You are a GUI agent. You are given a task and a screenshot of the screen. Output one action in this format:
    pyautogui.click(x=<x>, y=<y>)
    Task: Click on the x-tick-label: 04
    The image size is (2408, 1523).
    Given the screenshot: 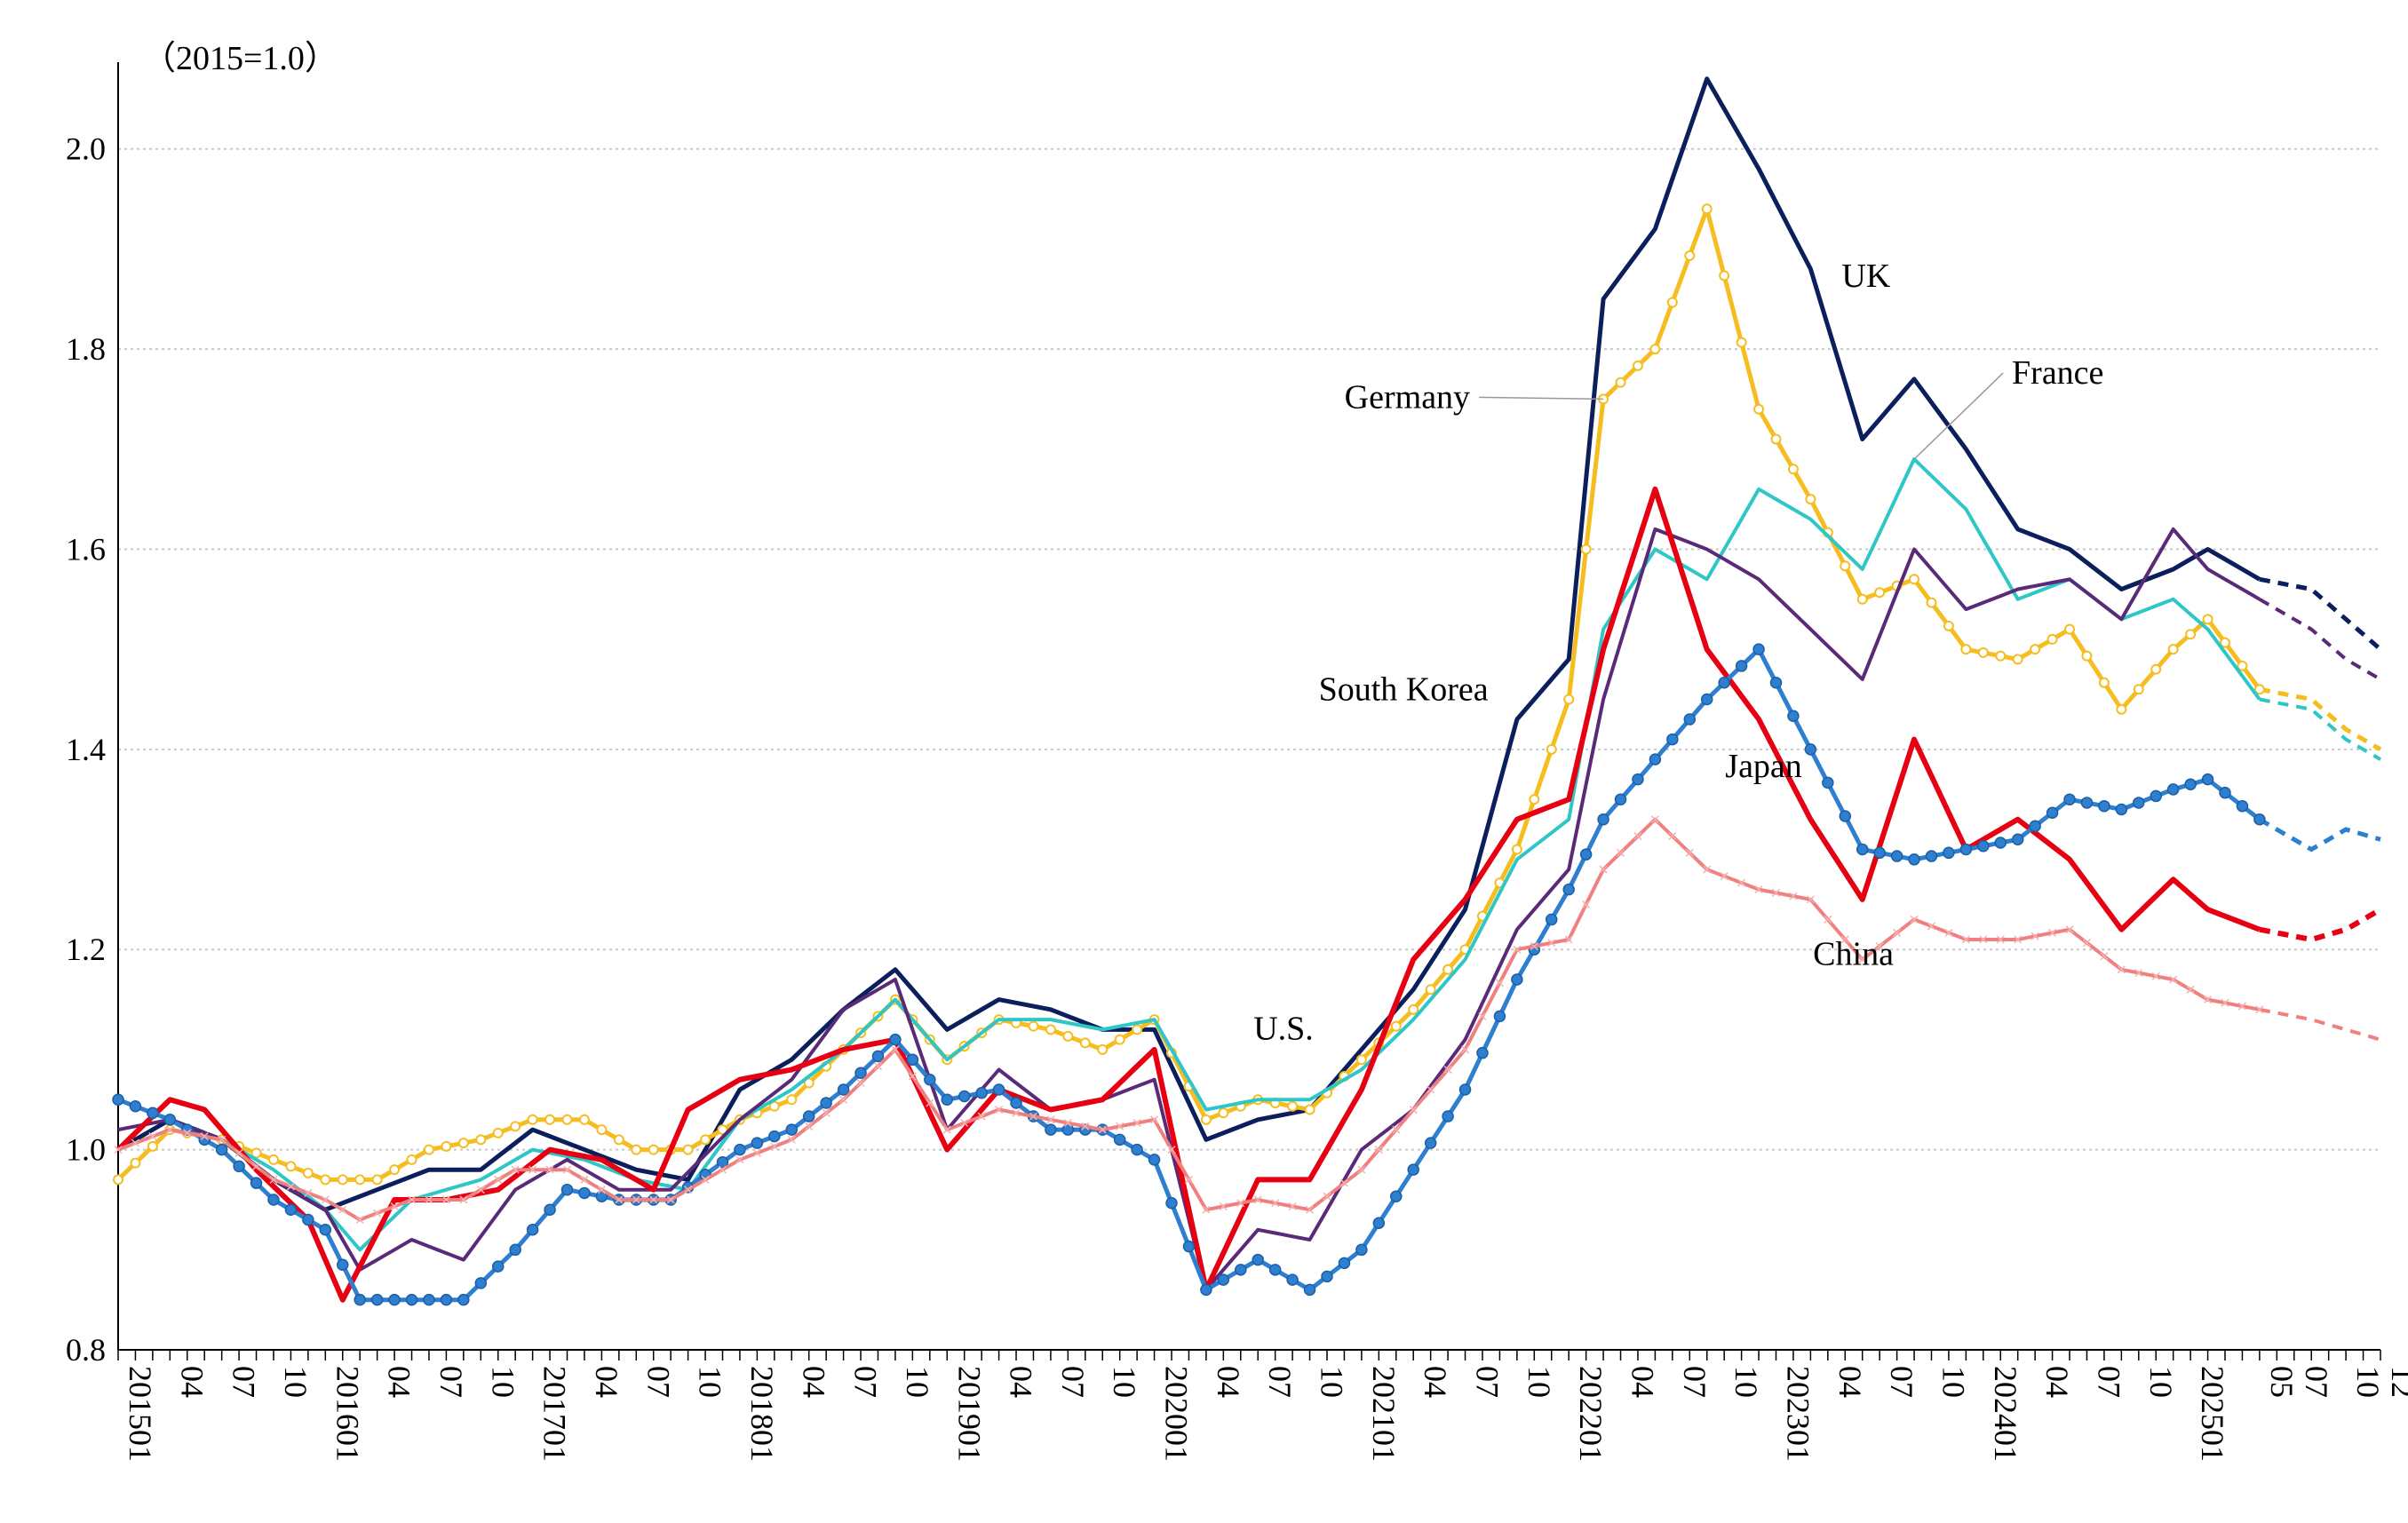 What is the action you would take?
    pyautogui.click(x=1021, y=1382)
    